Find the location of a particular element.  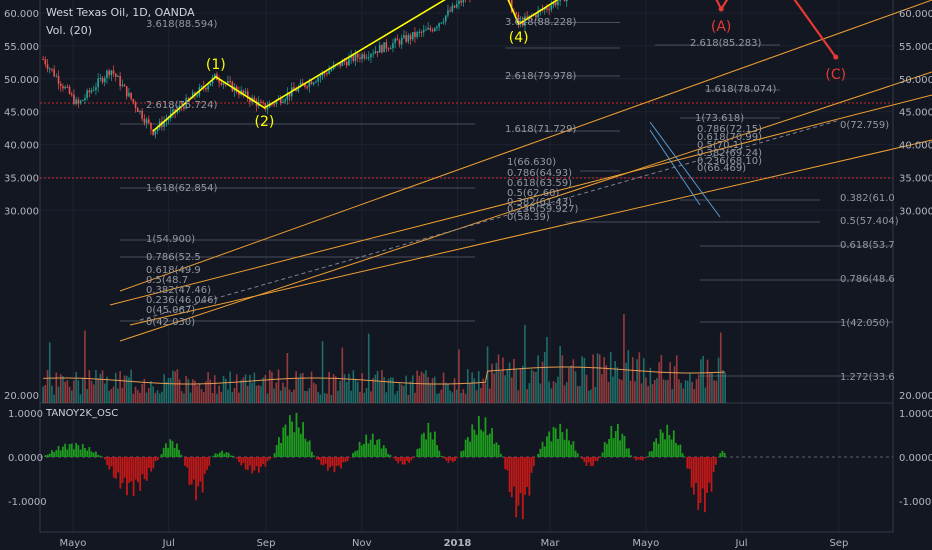

fib-label: 0.382(47.46) is located at coordinates (178, 290).